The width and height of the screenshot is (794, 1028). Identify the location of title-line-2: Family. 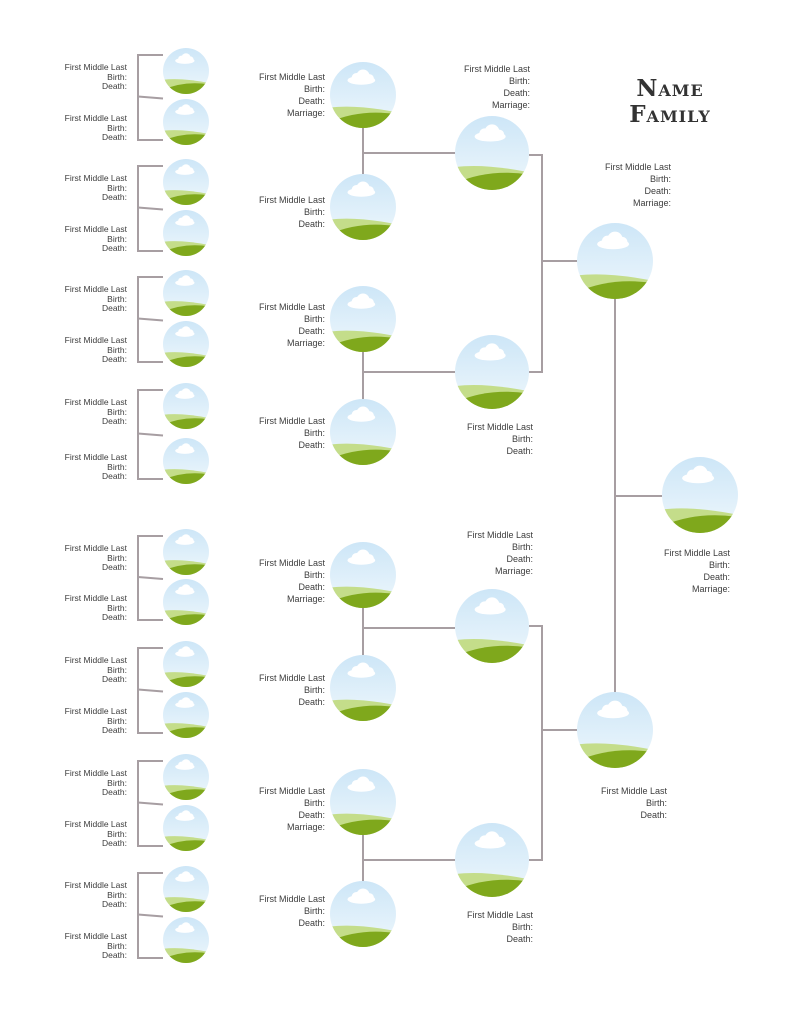
(670, 114).